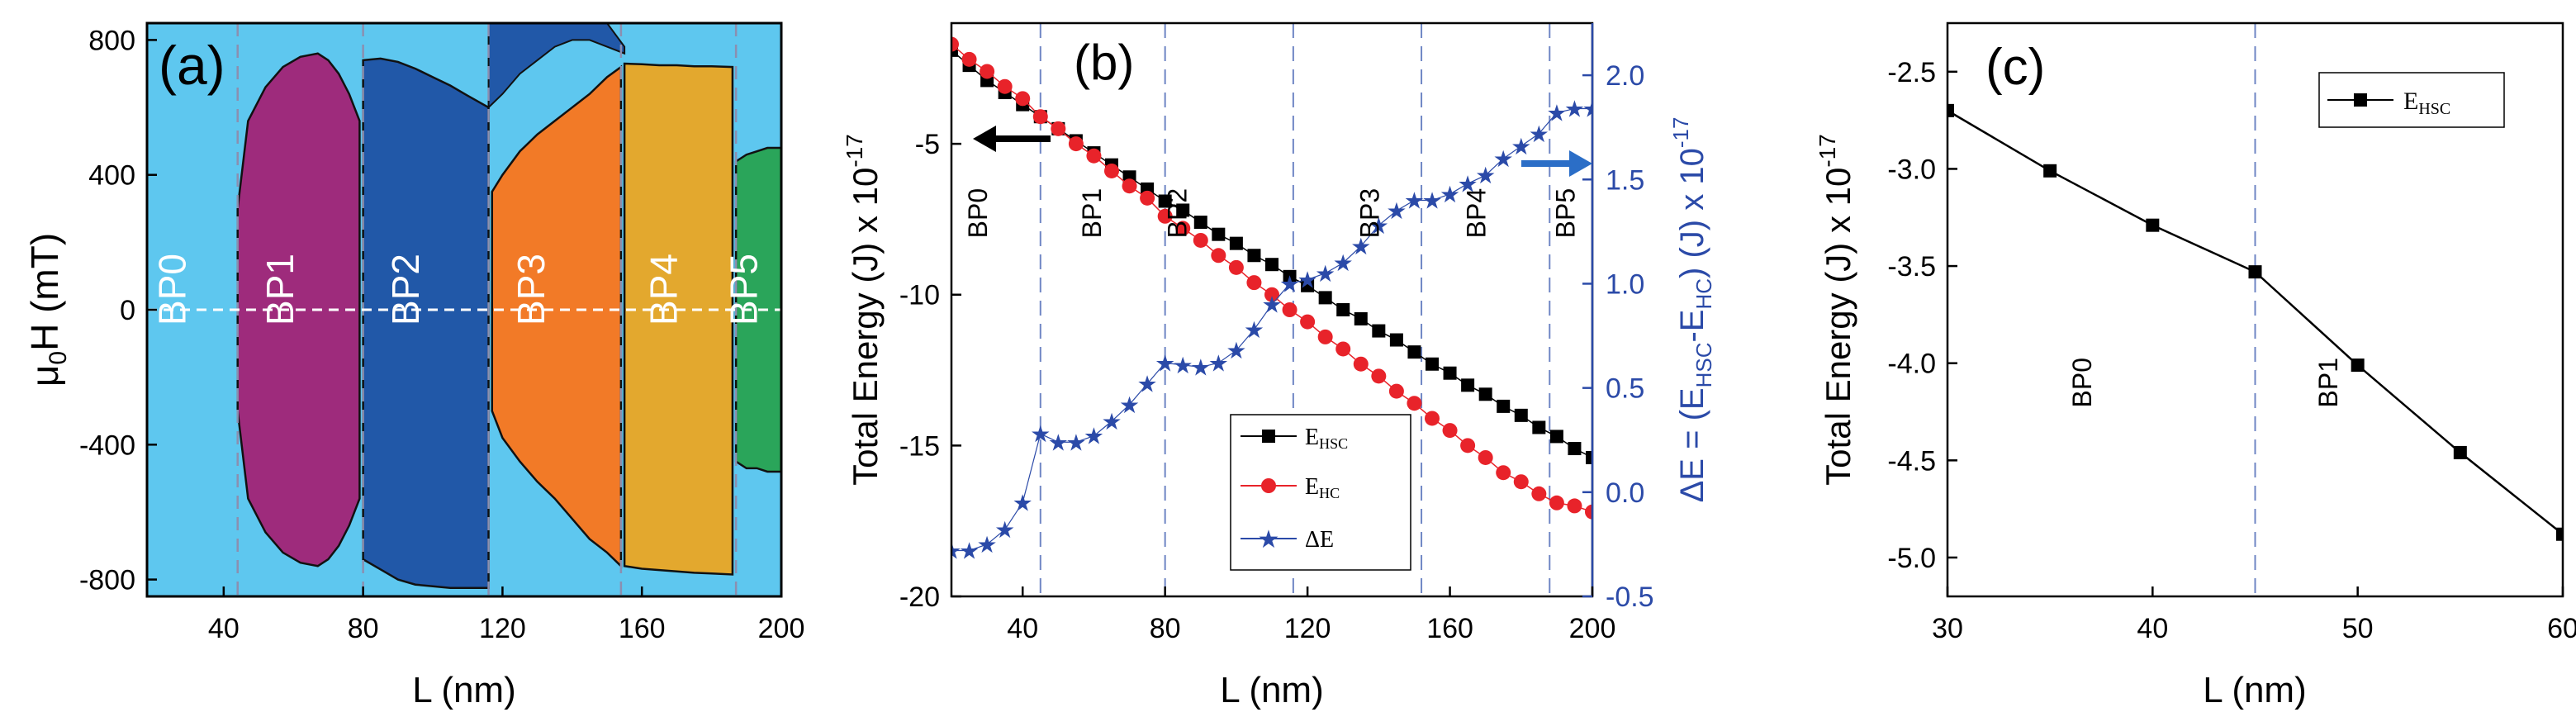 The image size is (2576, 717). What do you see at coordinates (920, 446) in the screenshot?
I see `y-tick-label-left: -15` at bounding box center [920, 446].